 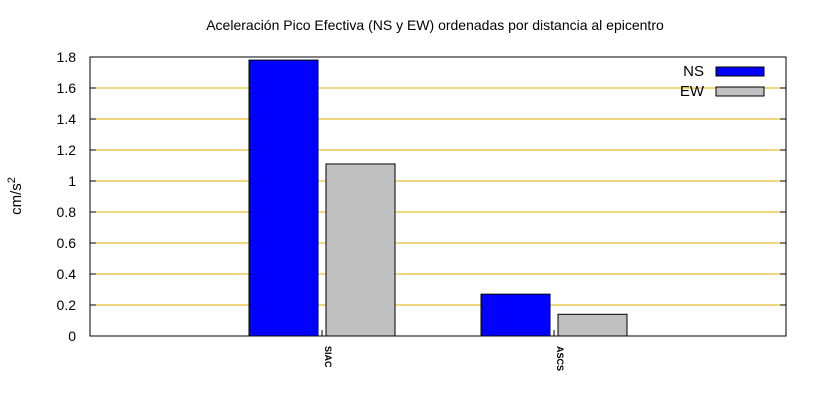 I want to click on y-axis-label: cm/s2, so click(x=15, y=196).